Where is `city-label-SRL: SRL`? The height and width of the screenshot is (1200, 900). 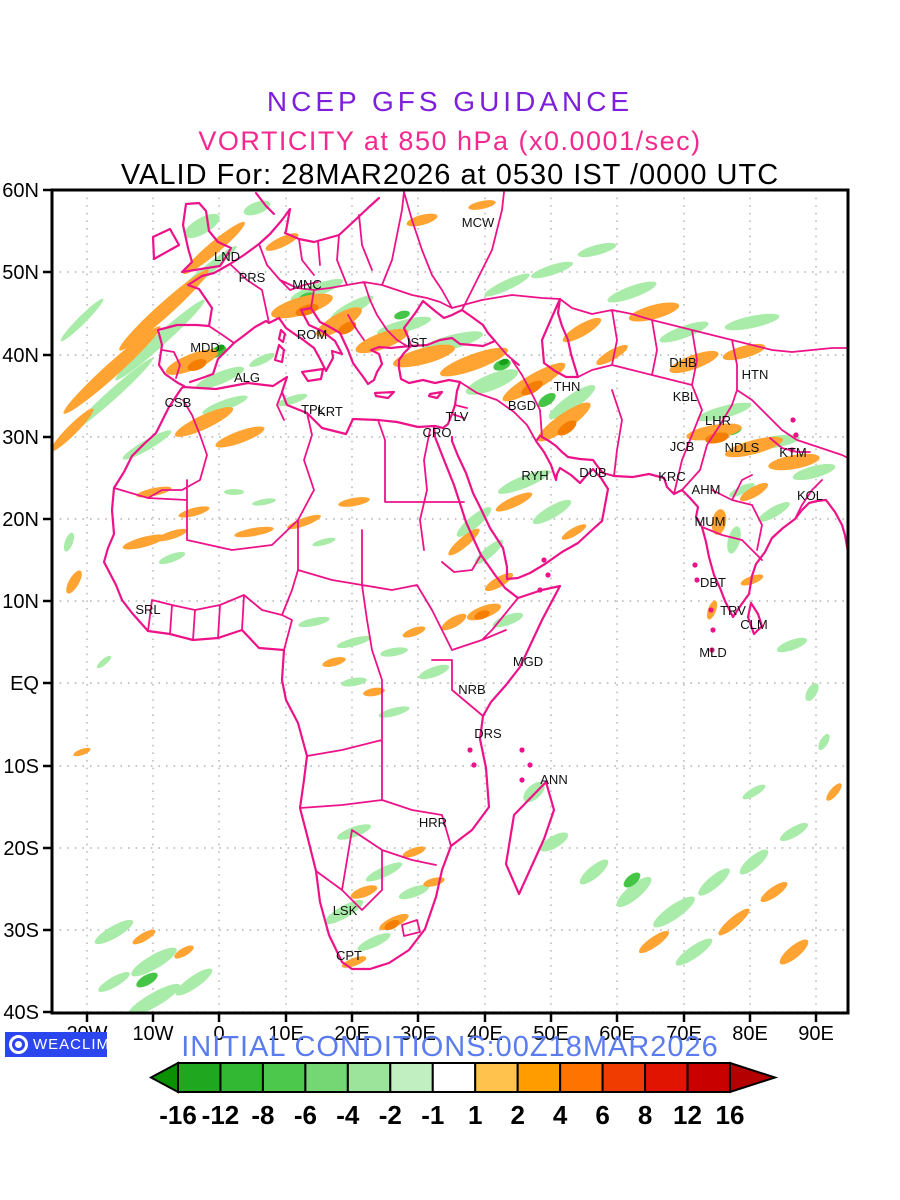
city-label-SRL: SRL is located at coordinates (147, 609).